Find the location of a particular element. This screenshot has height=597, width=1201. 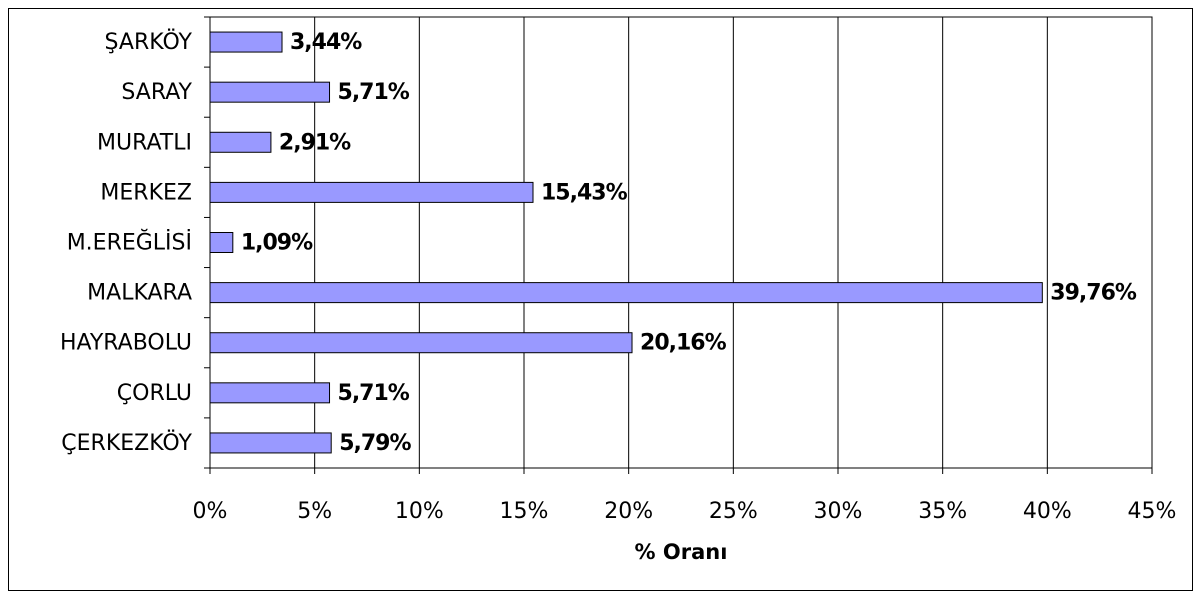

y-tick-label: ÇORLU is located at coordinates (154, 393).